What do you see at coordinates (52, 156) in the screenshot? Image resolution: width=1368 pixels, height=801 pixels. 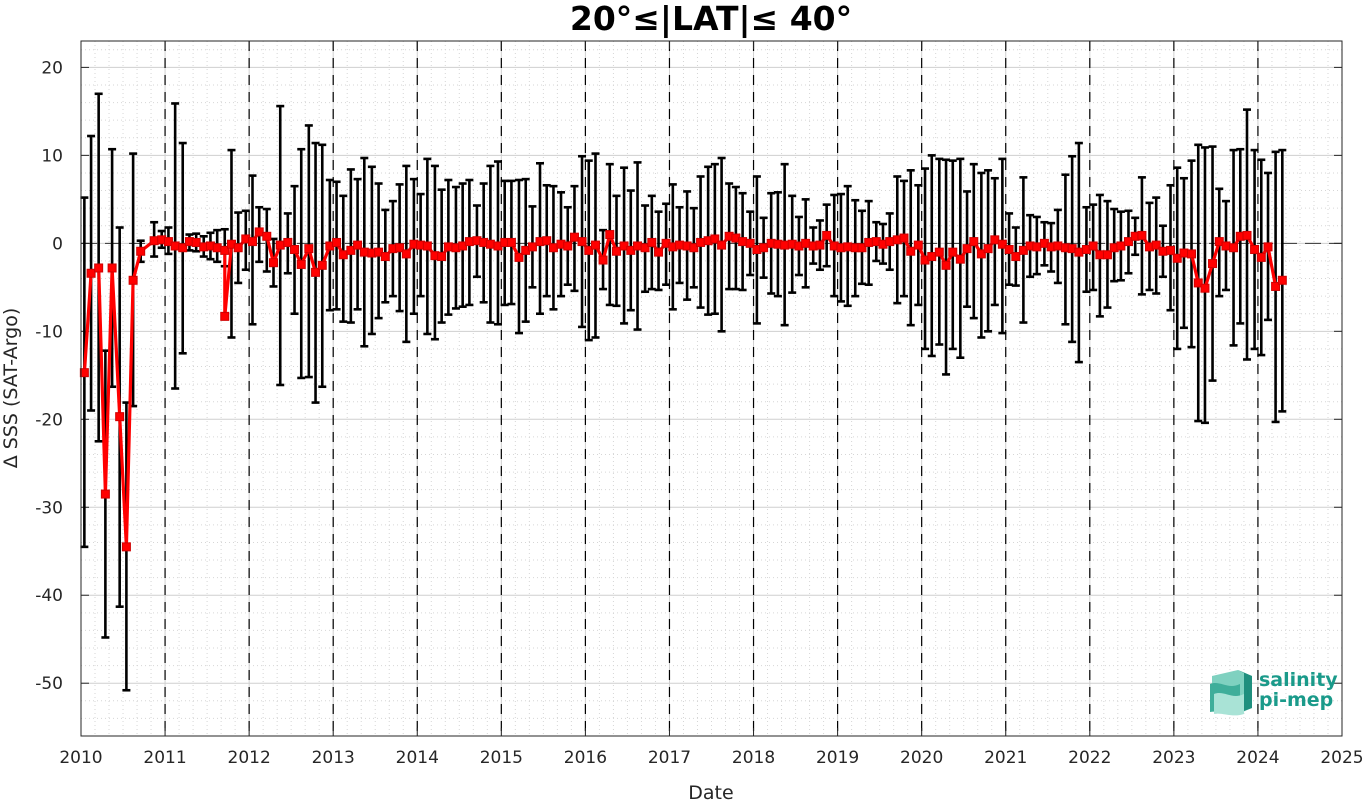 I see `y-tick-label: 10` at bounding box center [52, 156].